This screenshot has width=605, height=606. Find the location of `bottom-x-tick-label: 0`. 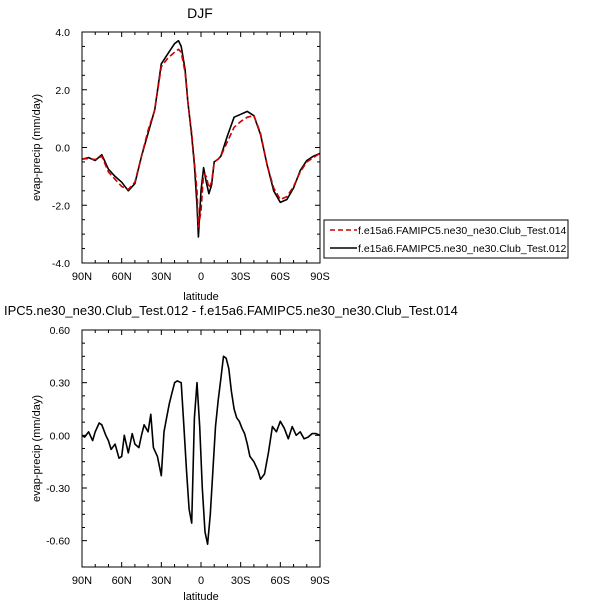

bottom-x-tick-label: 0 is located at coordinates (201, 581).